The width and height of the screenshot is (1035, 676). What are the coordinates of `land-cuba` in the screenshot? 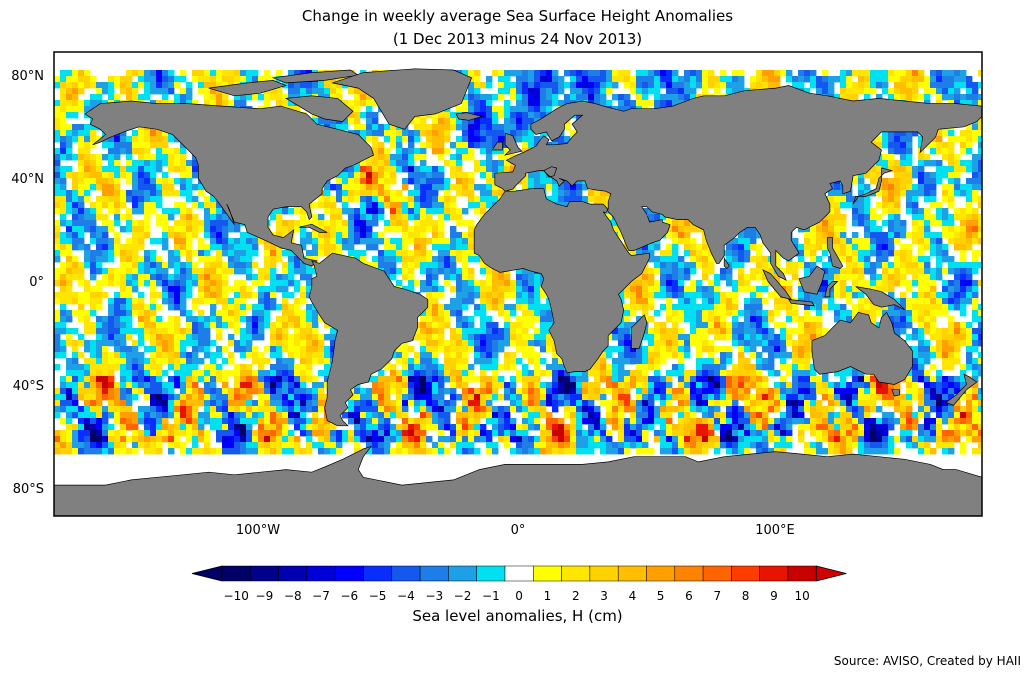 It's located at (313, 228).